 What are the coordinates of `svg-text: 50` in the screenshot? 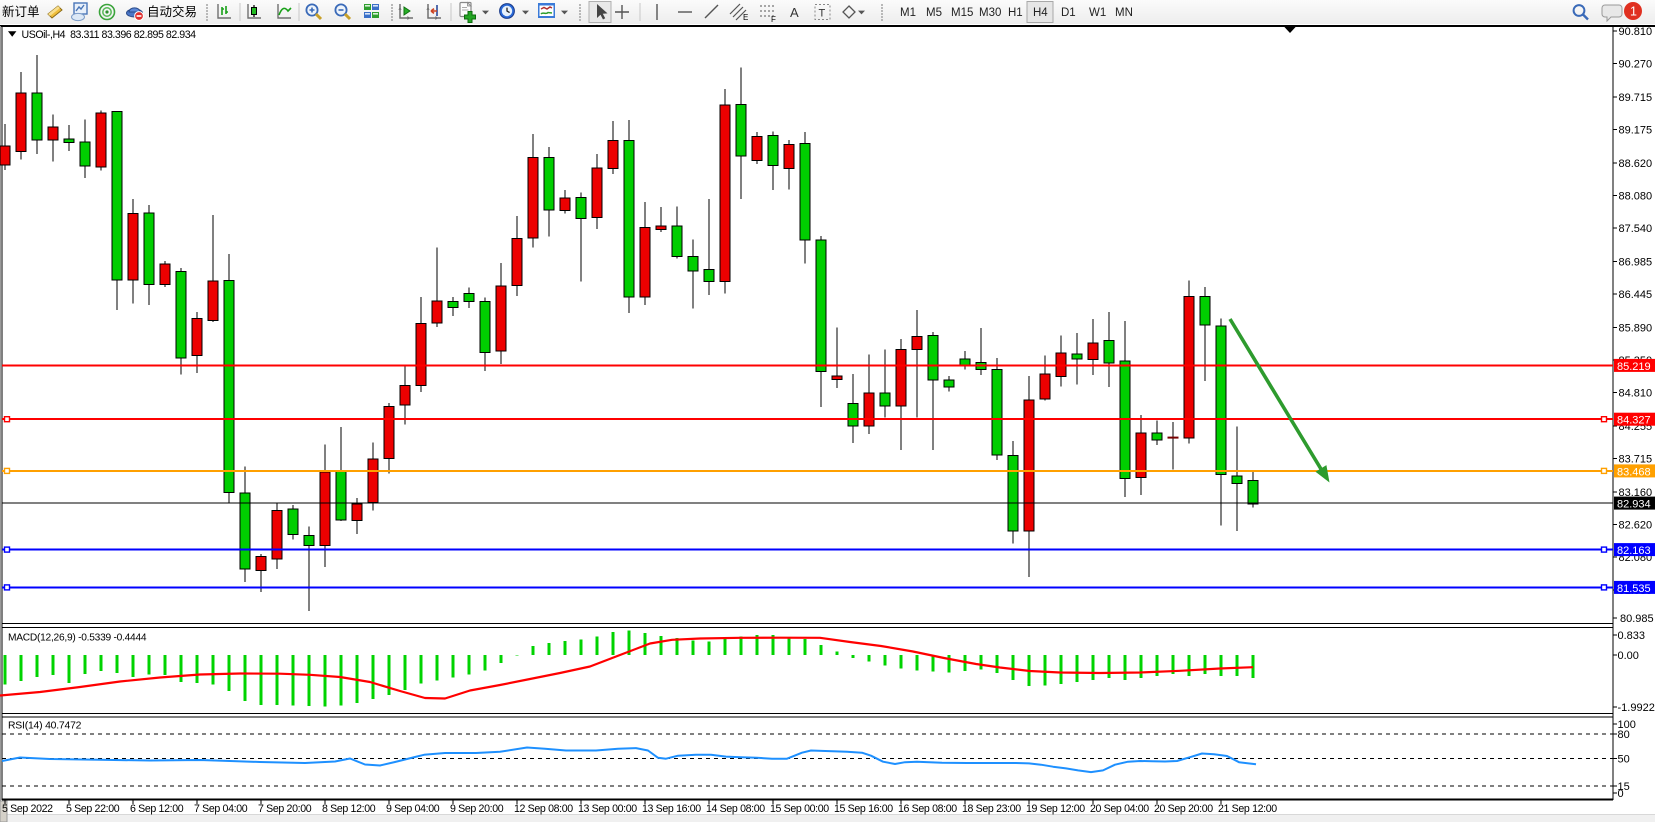 It's located at (1624, 760).